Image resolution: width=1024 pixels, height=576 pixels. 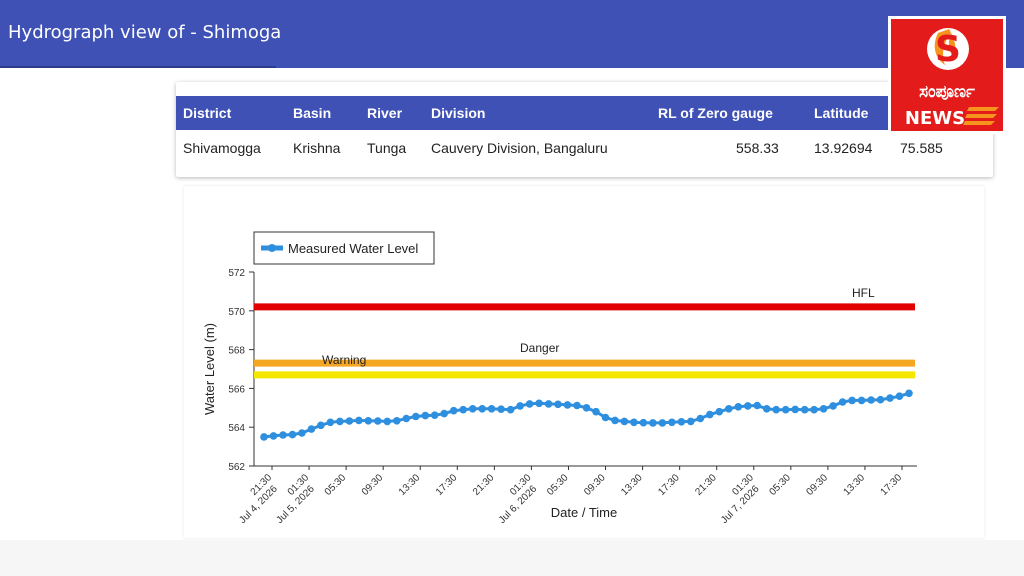 I want to click on y-tick-label: 566, so click(x=236, y=389).